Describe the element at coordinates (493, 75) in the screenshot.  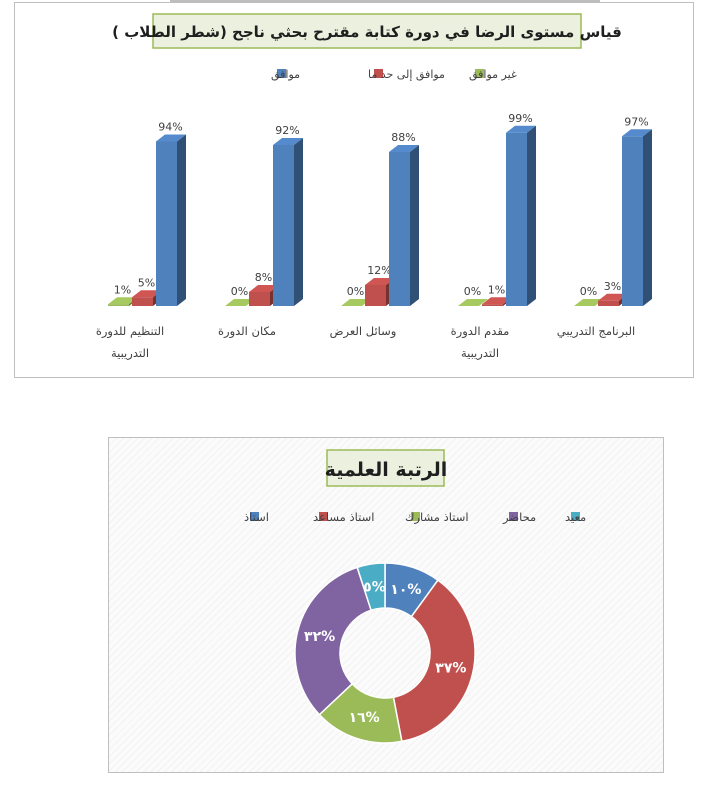
I see `legend-label: غير موافق` at that location.